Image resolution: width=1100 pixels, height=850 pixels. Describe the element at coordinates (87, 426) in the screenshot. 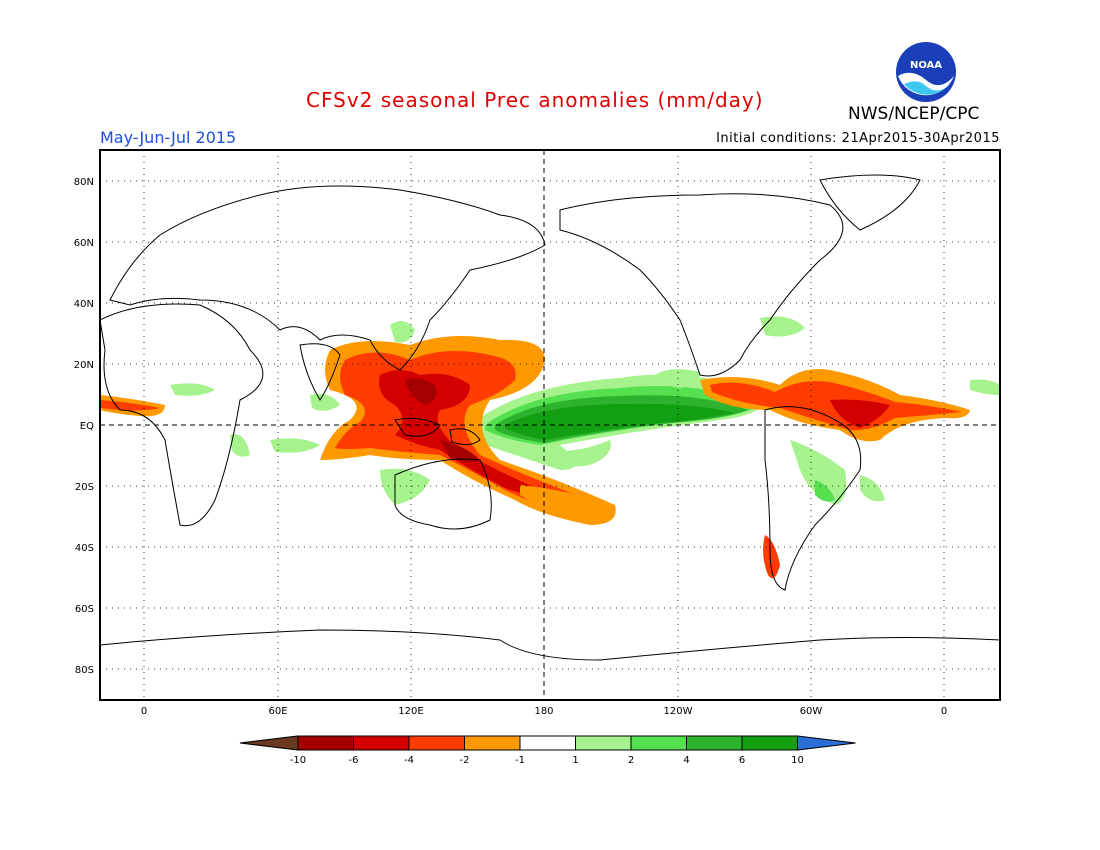

I see `lat-label: EQ` at that location.